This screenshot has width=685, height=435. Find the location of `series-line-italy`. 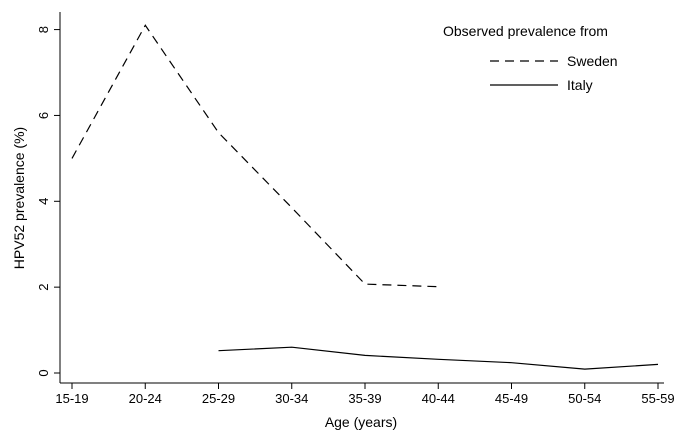

series-line-italy is located at coordinates (438, 358).